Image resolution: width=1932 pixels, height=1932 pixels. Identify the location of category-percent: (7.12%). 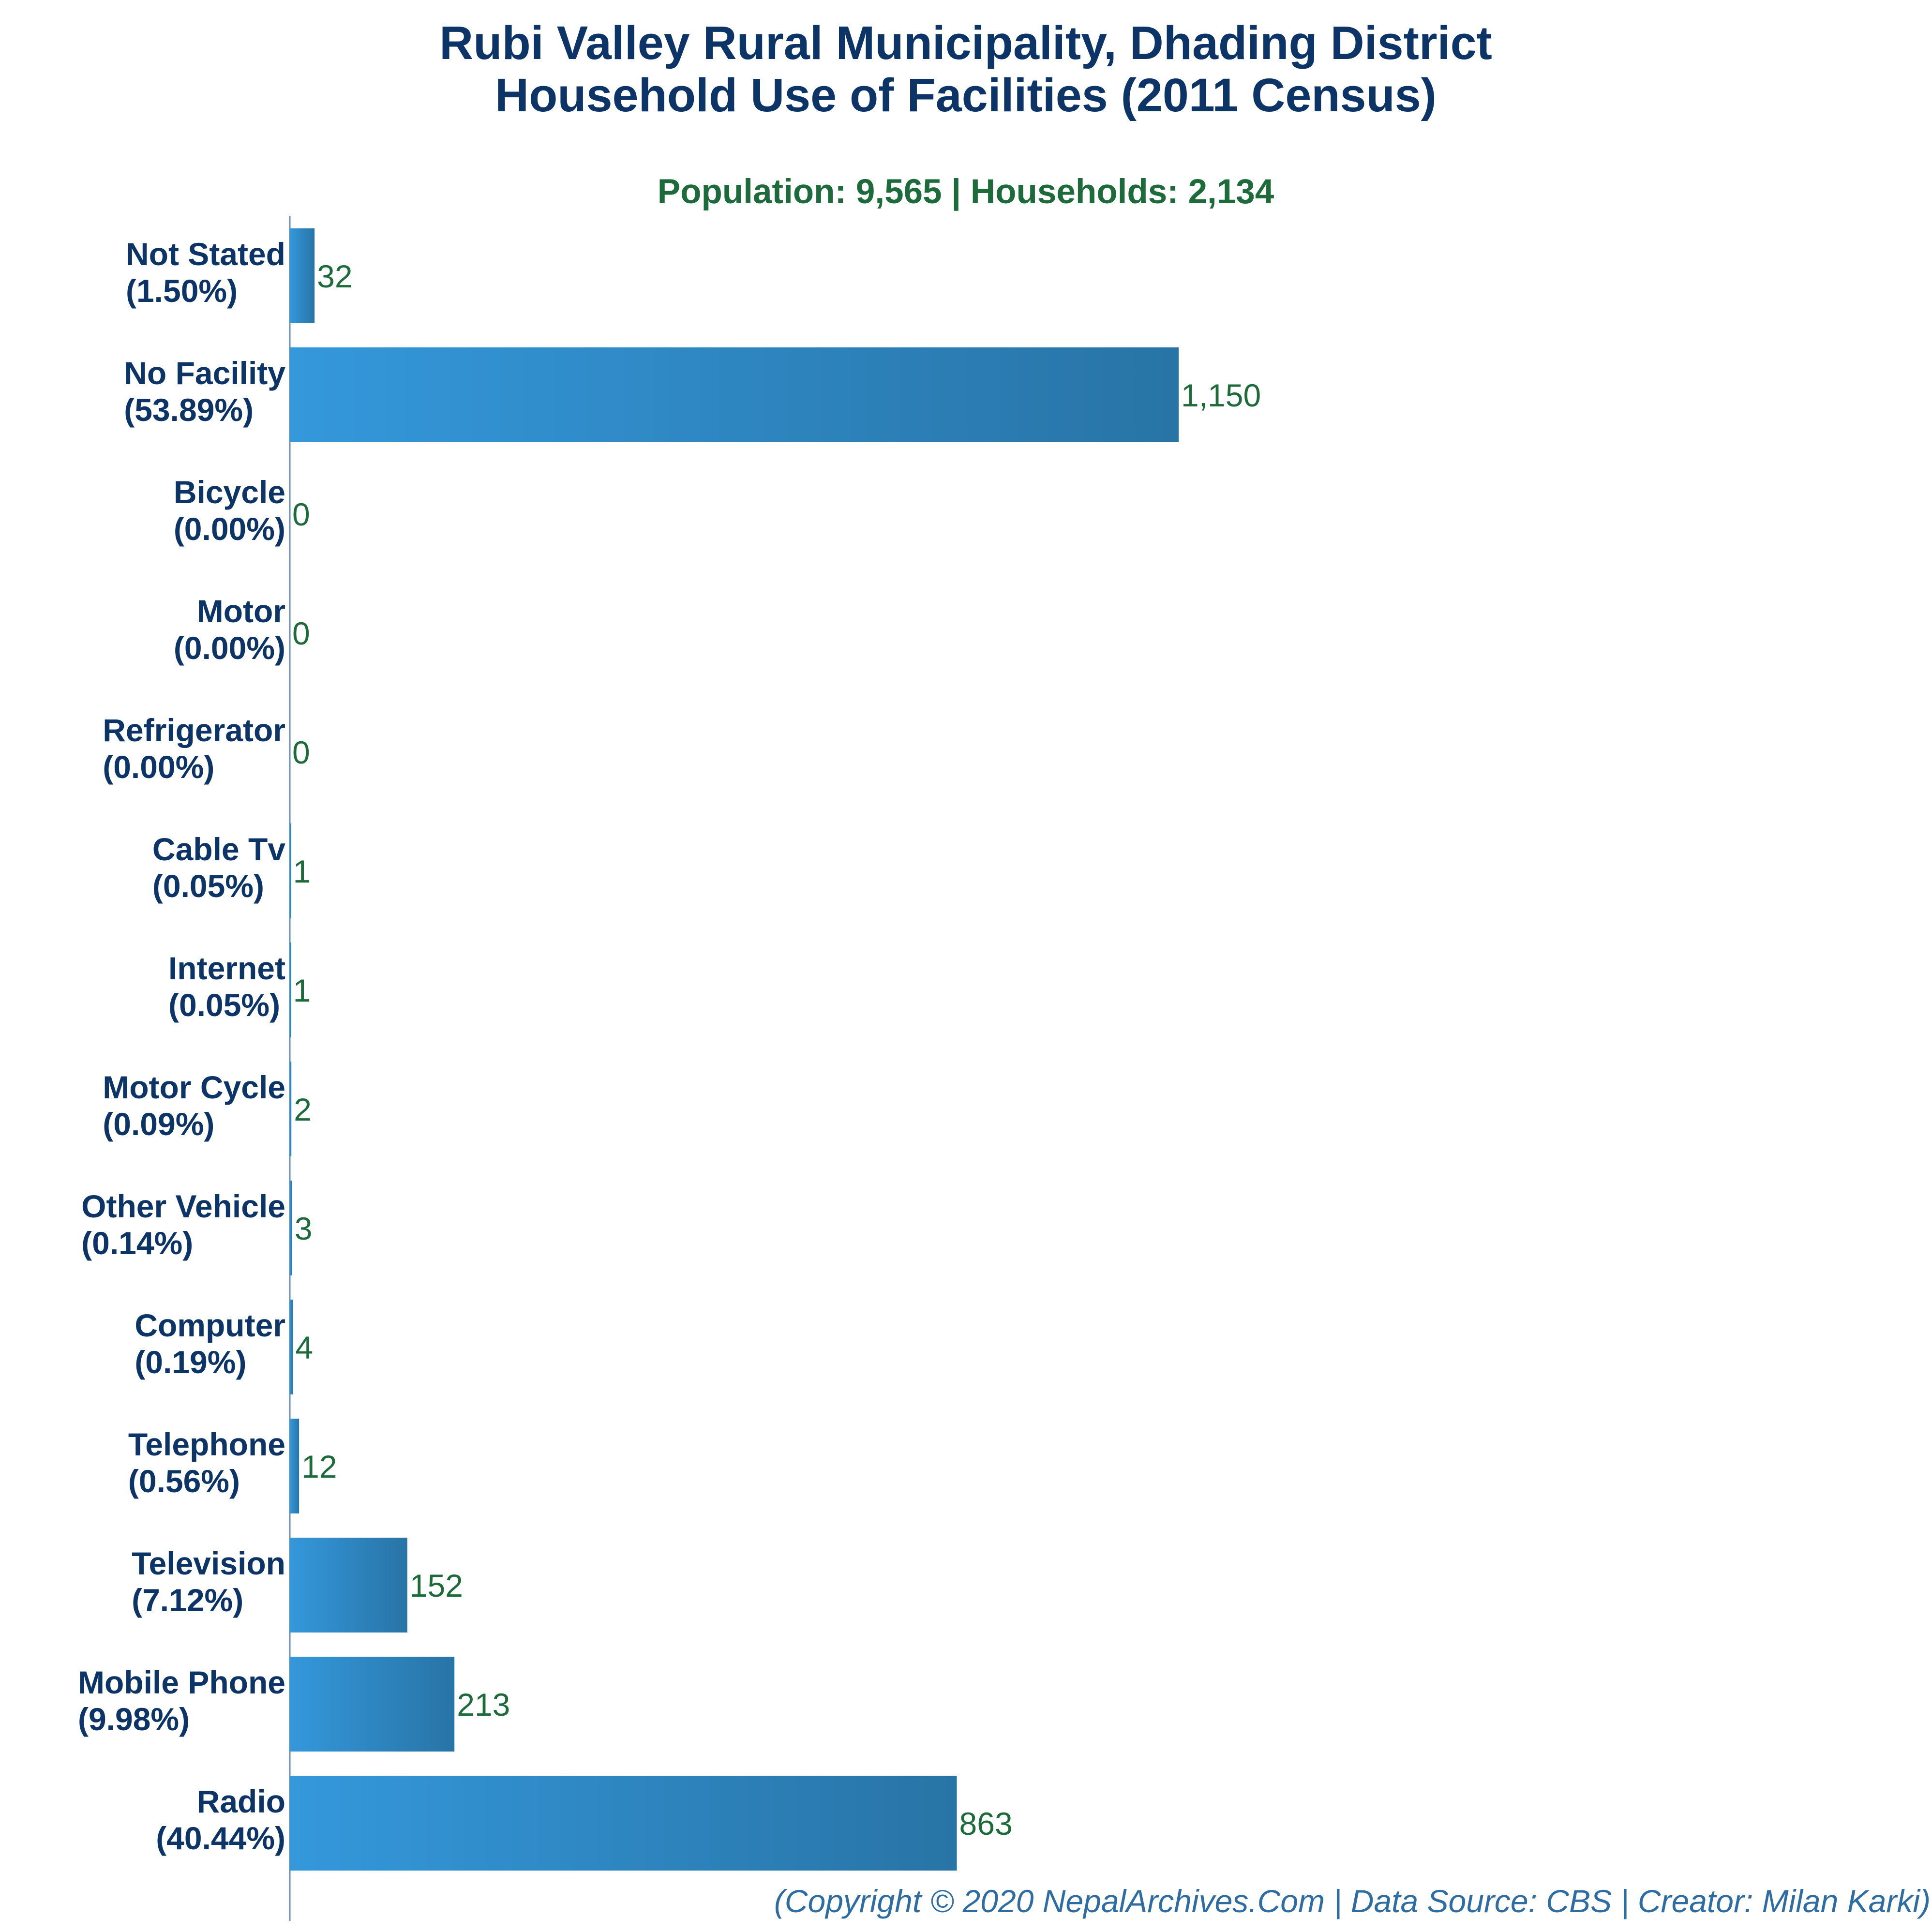
(187, 1600).